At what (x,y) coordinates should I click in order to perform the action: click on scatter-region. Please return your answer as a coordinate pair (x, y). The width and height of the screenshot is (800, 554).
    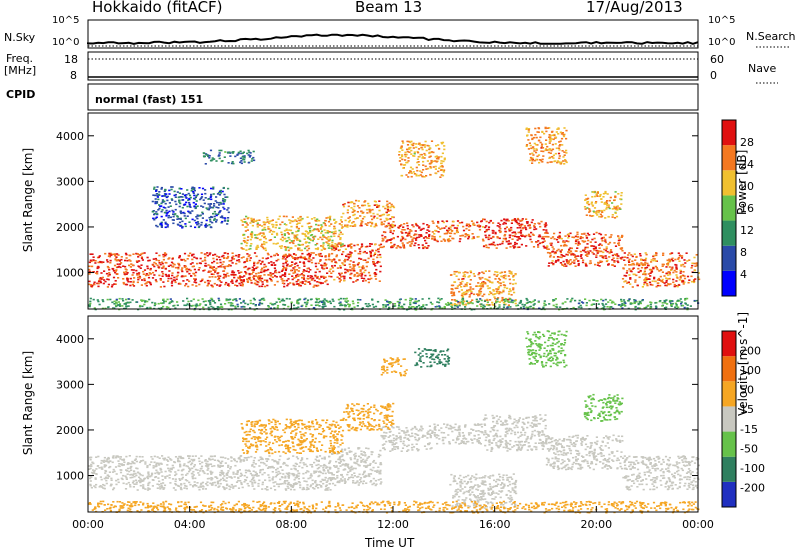
    Looking at the image, I should click on (603, 204).